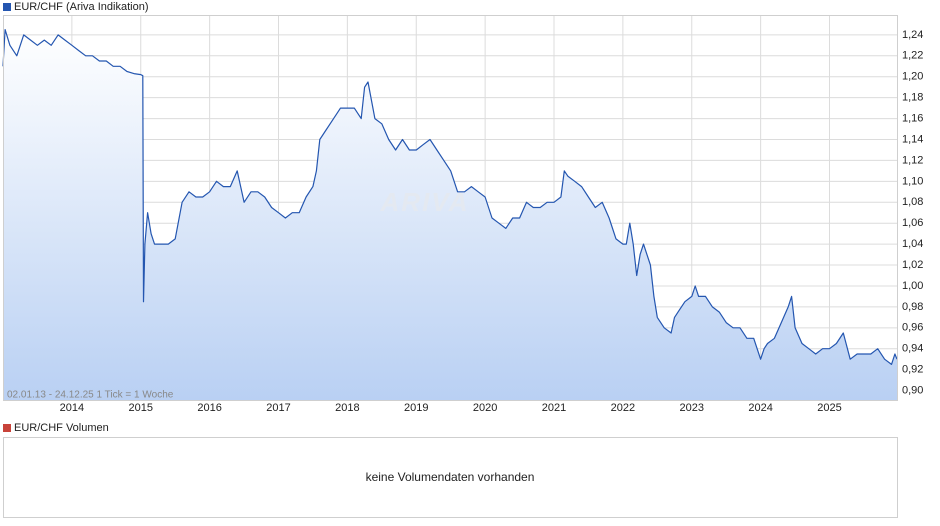 The width and height of the screenshot is (940, 526). What do you see at coordinates (912, 160) in the screenshot?
I see `y-tick-label: 1,12` at bounding box center [912, 160].